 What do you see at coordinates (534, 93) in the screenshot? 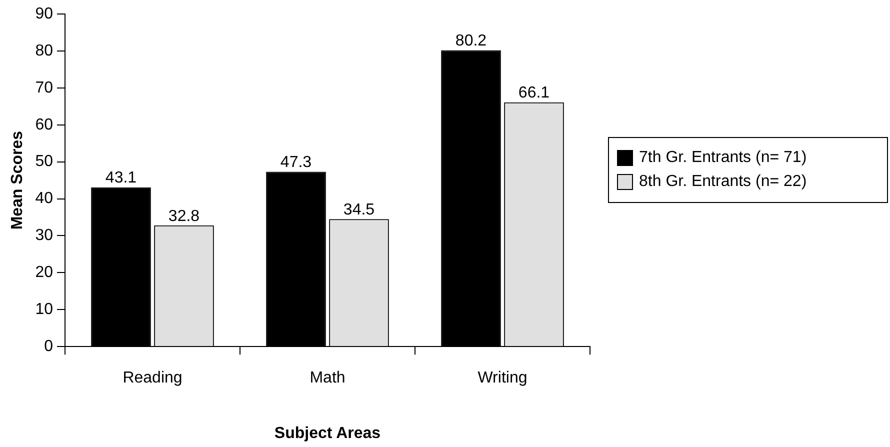
I see `data-label: 66.1` at bounding box center [534, 93].